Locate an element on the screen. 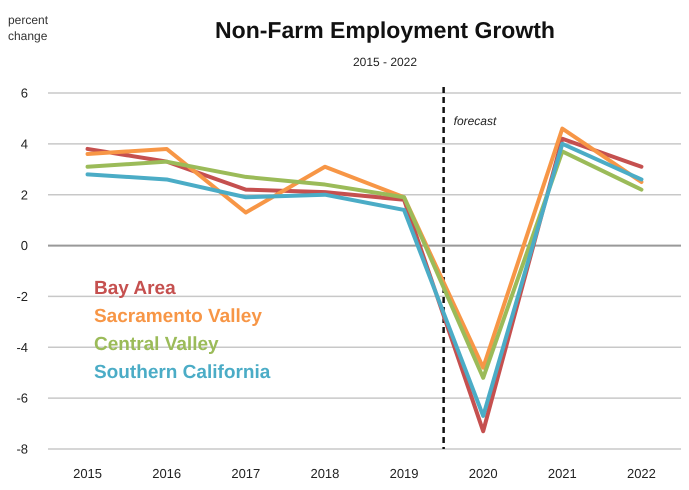 The image size is (689, 490). x-tick-label: 2022 is located at coordinates (641, 473).